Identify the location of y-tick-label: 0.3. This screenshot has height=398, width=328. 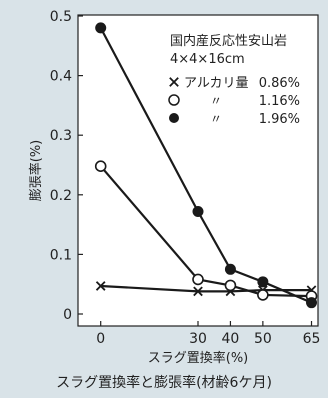
(61, 136).